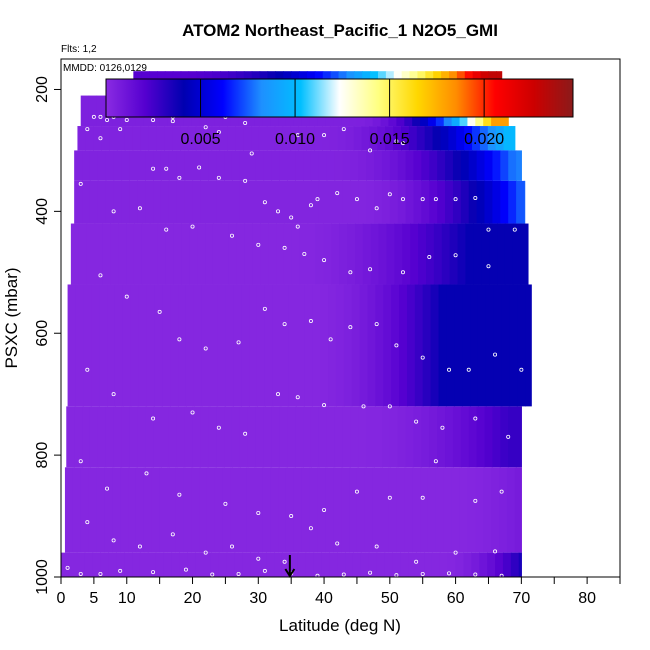 This screenshot has height=650, width=650. Describe the element at coordinates (456, 598) in the screenshot. I see `x-tick-label: 60` at that location.